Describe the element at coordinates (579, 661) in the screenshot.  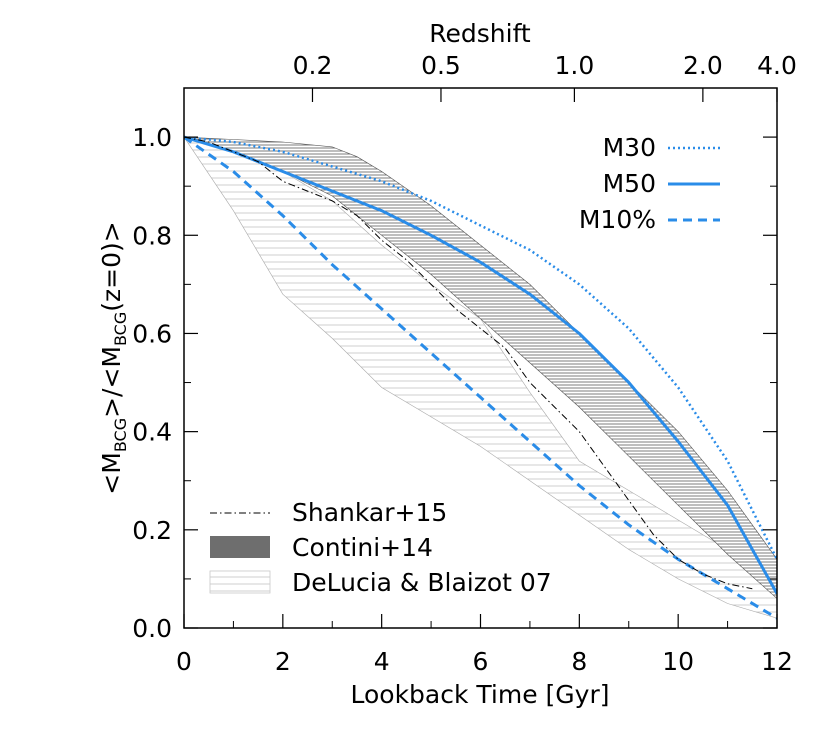
I see `x-tick-label: 8` at that location.